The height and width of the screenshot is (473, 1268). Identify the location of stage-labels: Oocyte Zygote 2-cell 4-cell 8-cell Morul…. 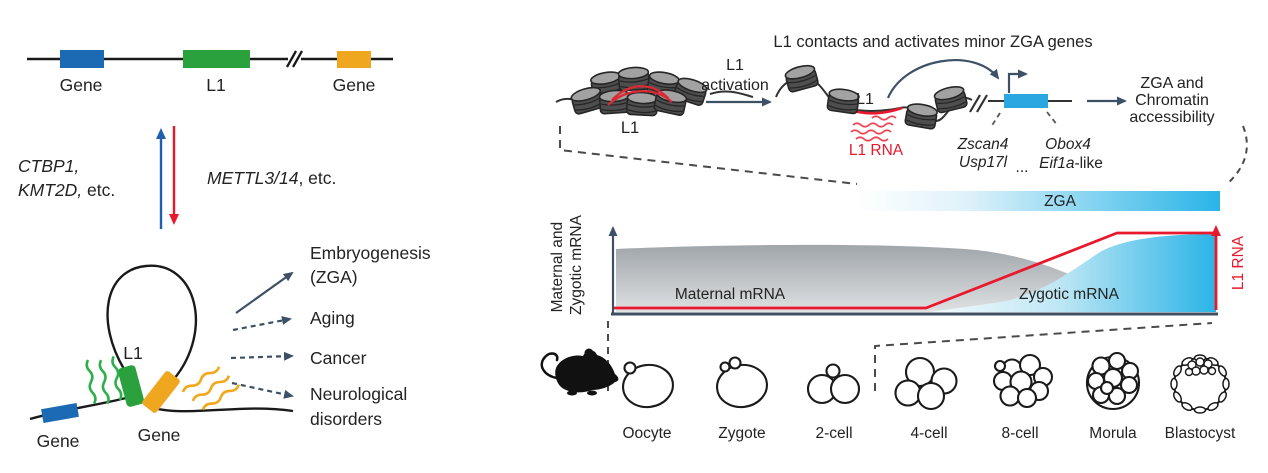
(929, 433).